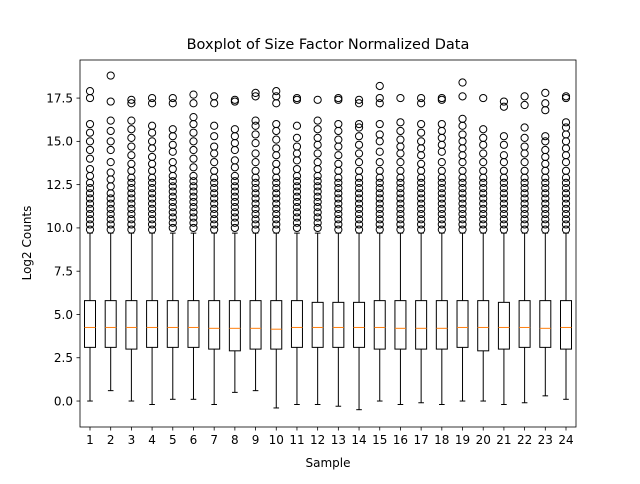 The width and height of the screenshot is (640, 484). Describe the element at coordinates (59, 142) in the screenshot. I see `y-tick-label: 15.0` at that location.